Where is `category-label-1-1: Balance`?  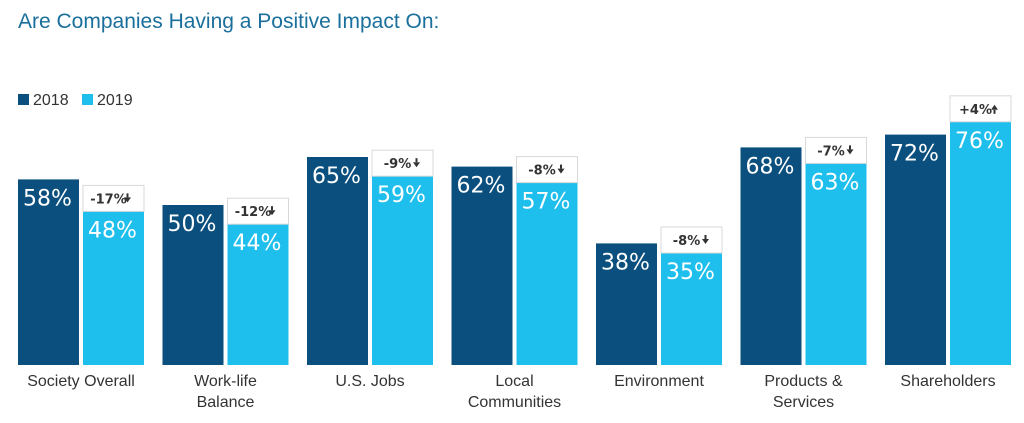
category-label-1-1: Balance is located at coordinates (226, 402).